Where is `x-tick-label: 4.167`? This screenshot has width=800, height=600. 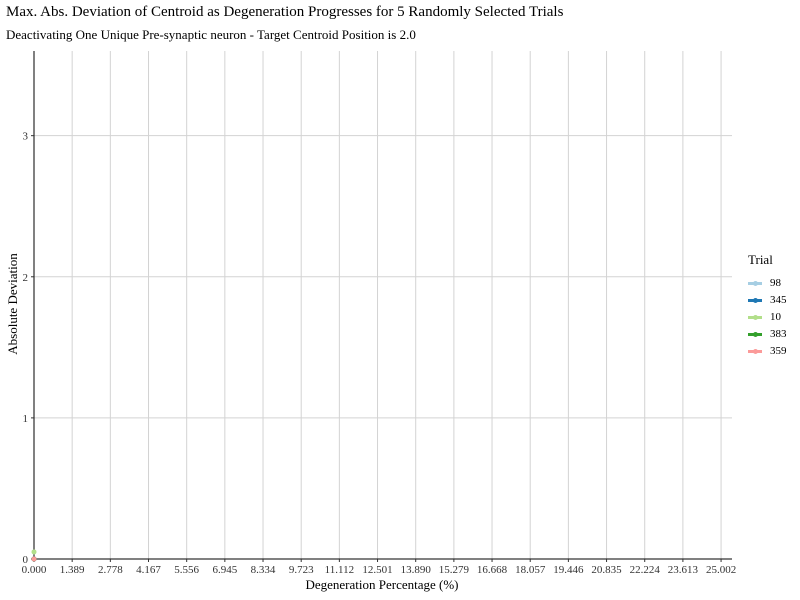 x-tick-label: 4.167 is located at coordinates (148, 570).